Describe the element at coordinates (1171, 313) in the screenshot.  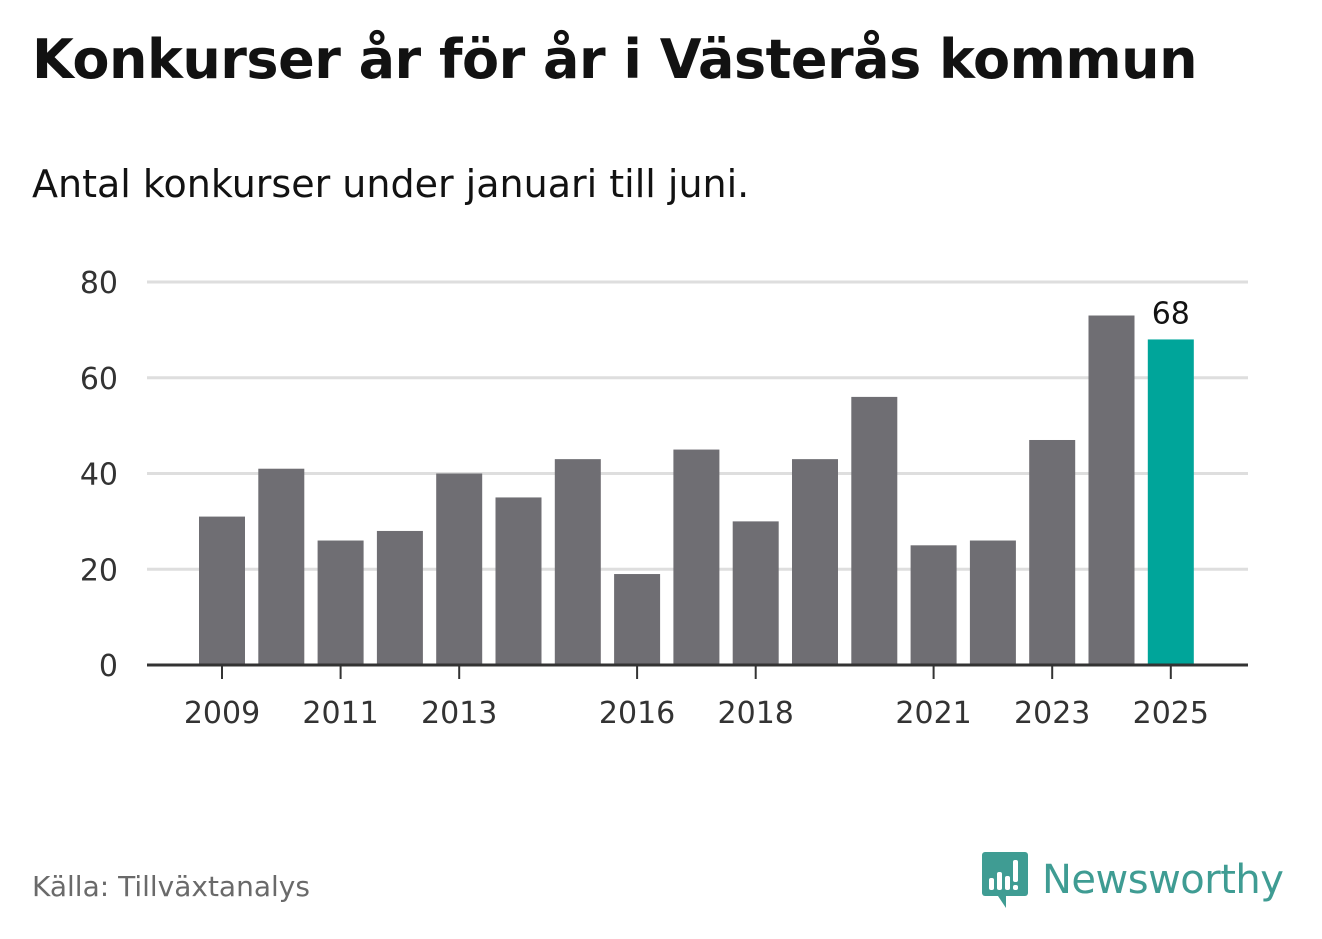
I see `data-label: 68` at that location.